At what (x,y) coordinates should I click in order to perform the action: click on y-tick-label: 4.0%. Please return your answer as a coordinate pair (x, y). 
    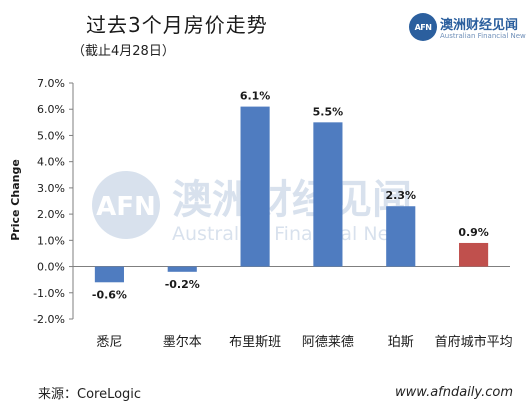
    Looking at the image, I should click on (51, 162).